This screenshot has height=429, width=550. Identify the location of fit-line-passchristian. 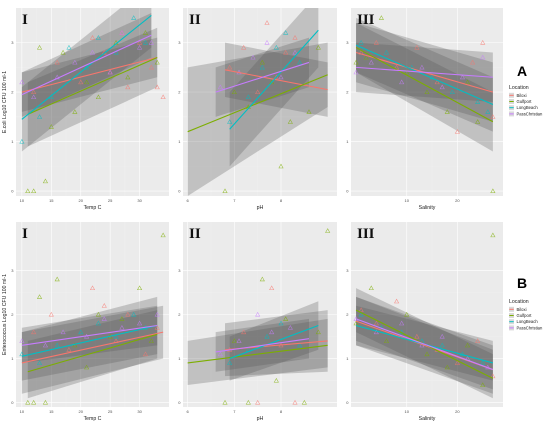
(86, 65).